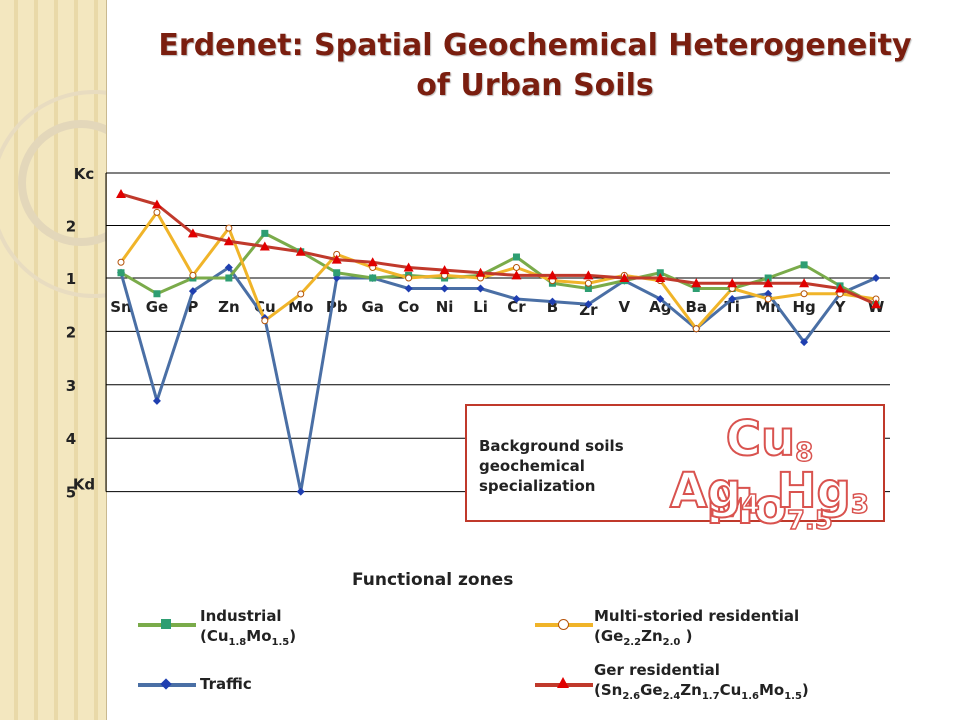 This screenshot has width=960, height=720. Describe the element at coordinates (121, 262) in the screenshot. I see `point-multi-sn` at that location.